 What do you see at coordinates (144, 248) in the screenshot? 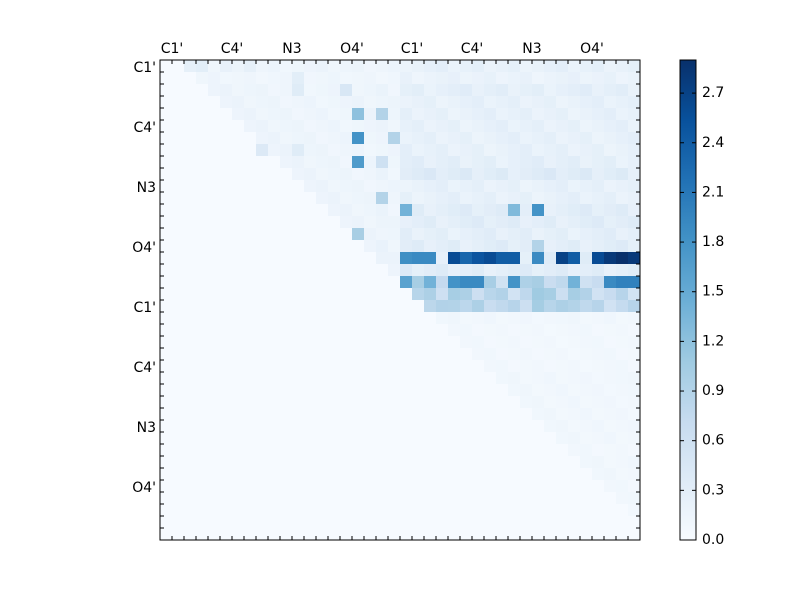
I see `y-tick-label: O4'` at bounding box center [144, 248].